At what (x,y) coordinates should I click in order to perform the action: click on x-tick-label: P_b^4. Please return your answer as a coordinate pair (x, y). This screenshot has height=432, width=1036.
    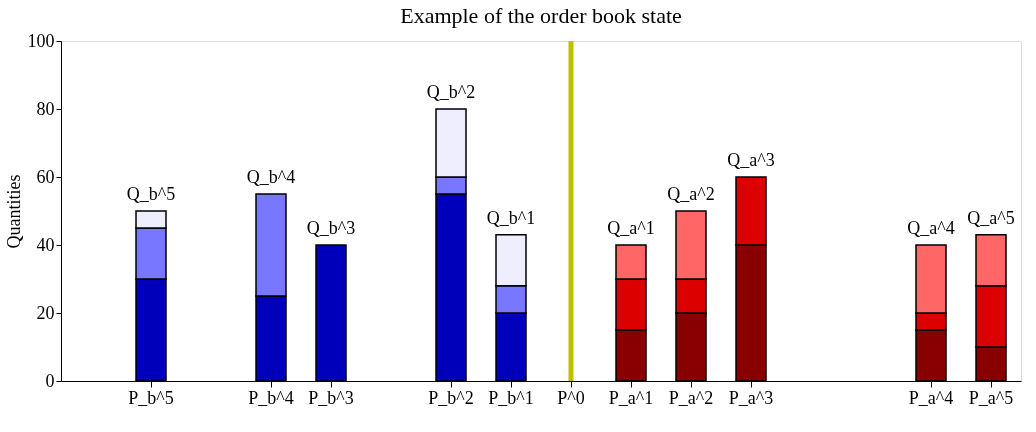
    Looking at the image, I should click on (271, 397).